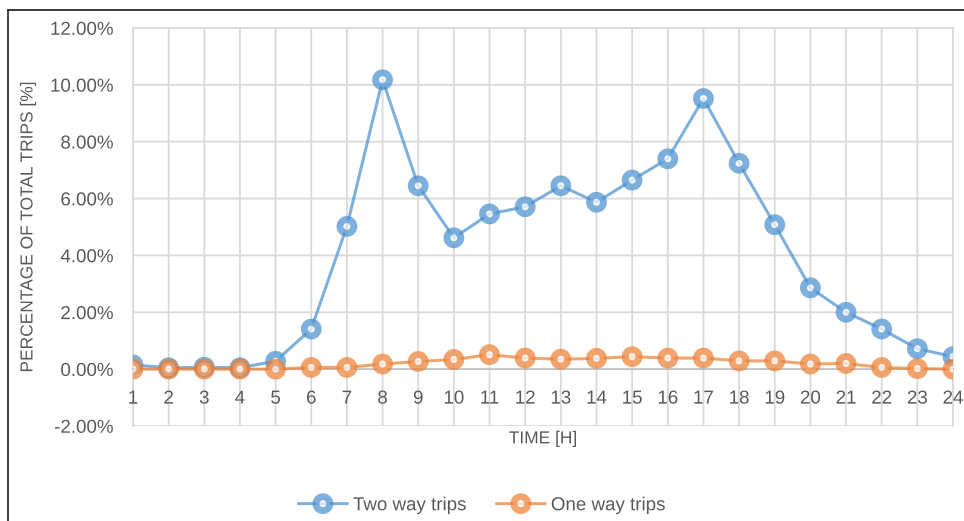 This screenshot has width=964, height=521. What do you see at coordinates (596, 397) in the screenshot?
I see `x-tick-label: 14` at bounding box center [596, 397].